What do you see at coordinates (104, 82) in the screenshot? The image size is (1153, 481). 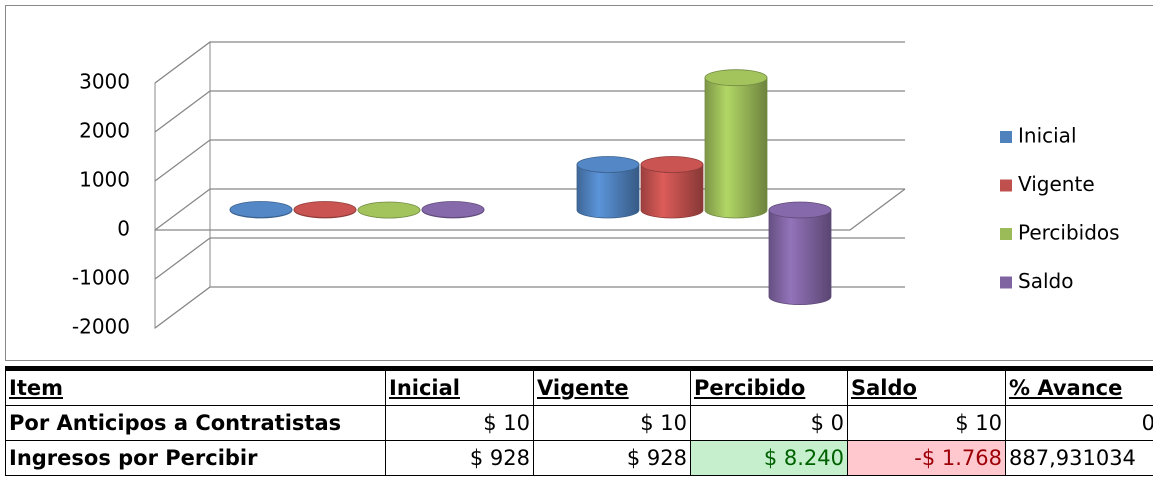 I see `y-tick-label: 3000` at bounding box center [104, 82].